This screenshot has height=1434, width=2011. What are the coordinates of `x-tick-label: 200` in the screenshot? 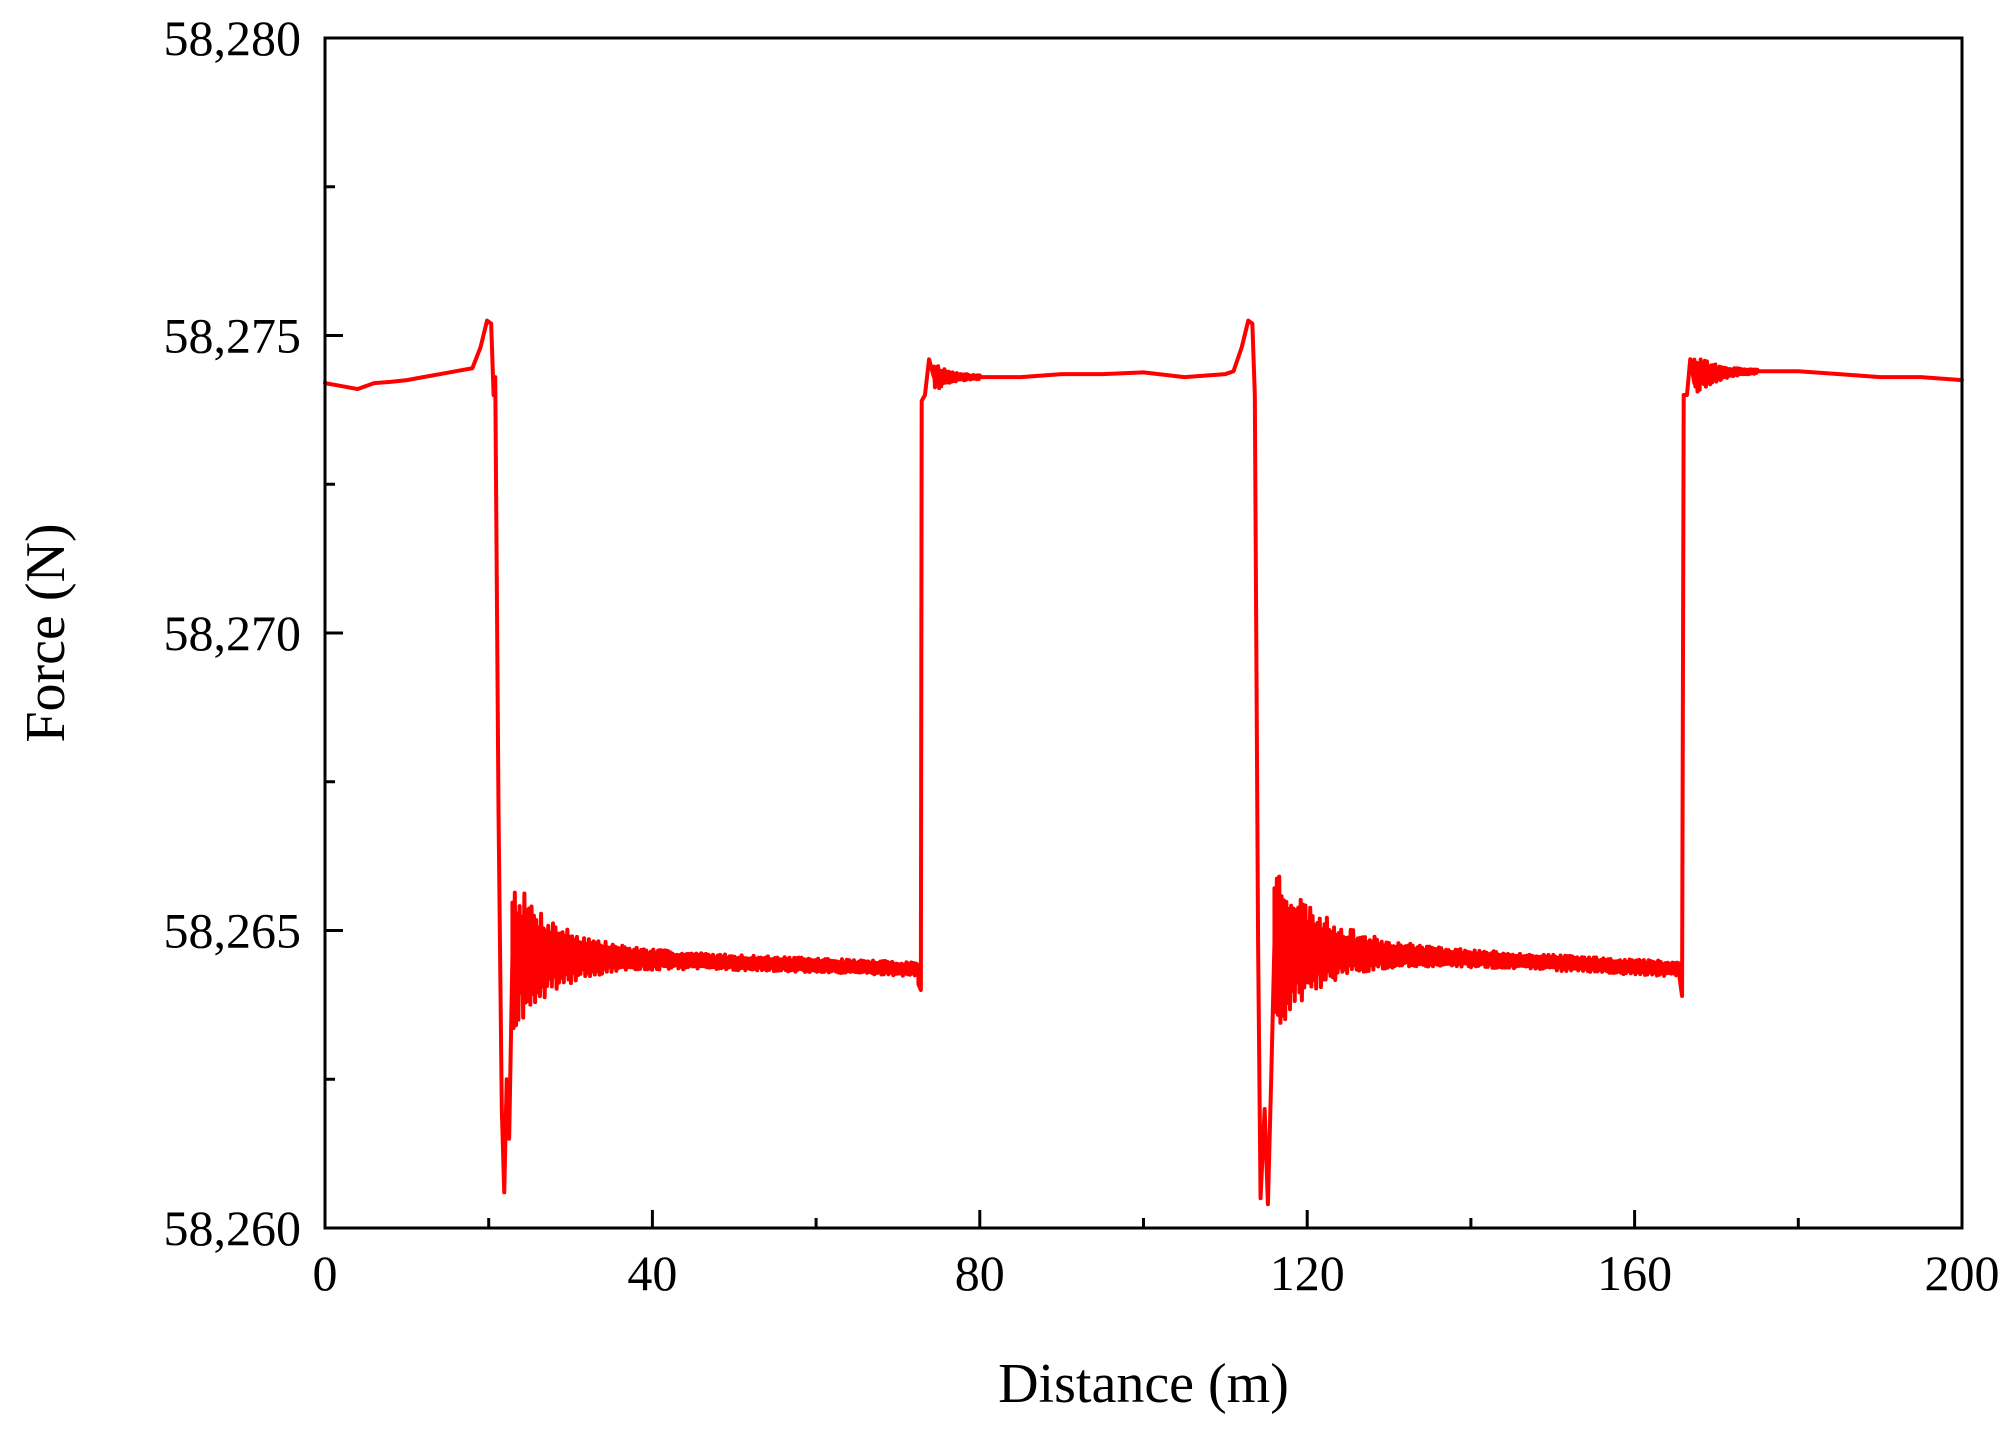 It's located at (1962, 1273).